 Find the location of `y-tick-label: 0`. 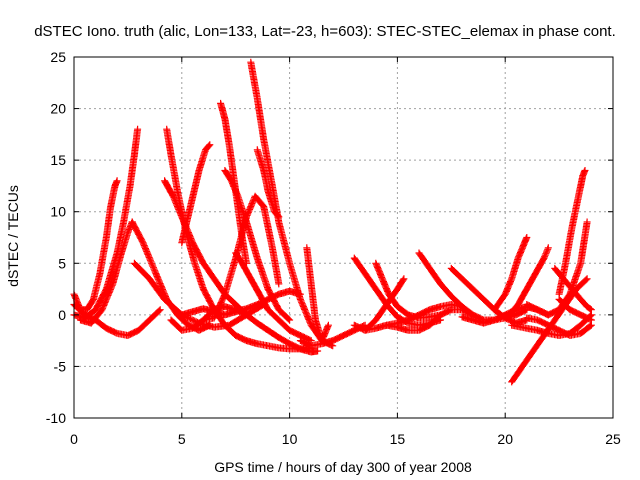

y-tick-label: 0 is located at coordinates (62, 315).